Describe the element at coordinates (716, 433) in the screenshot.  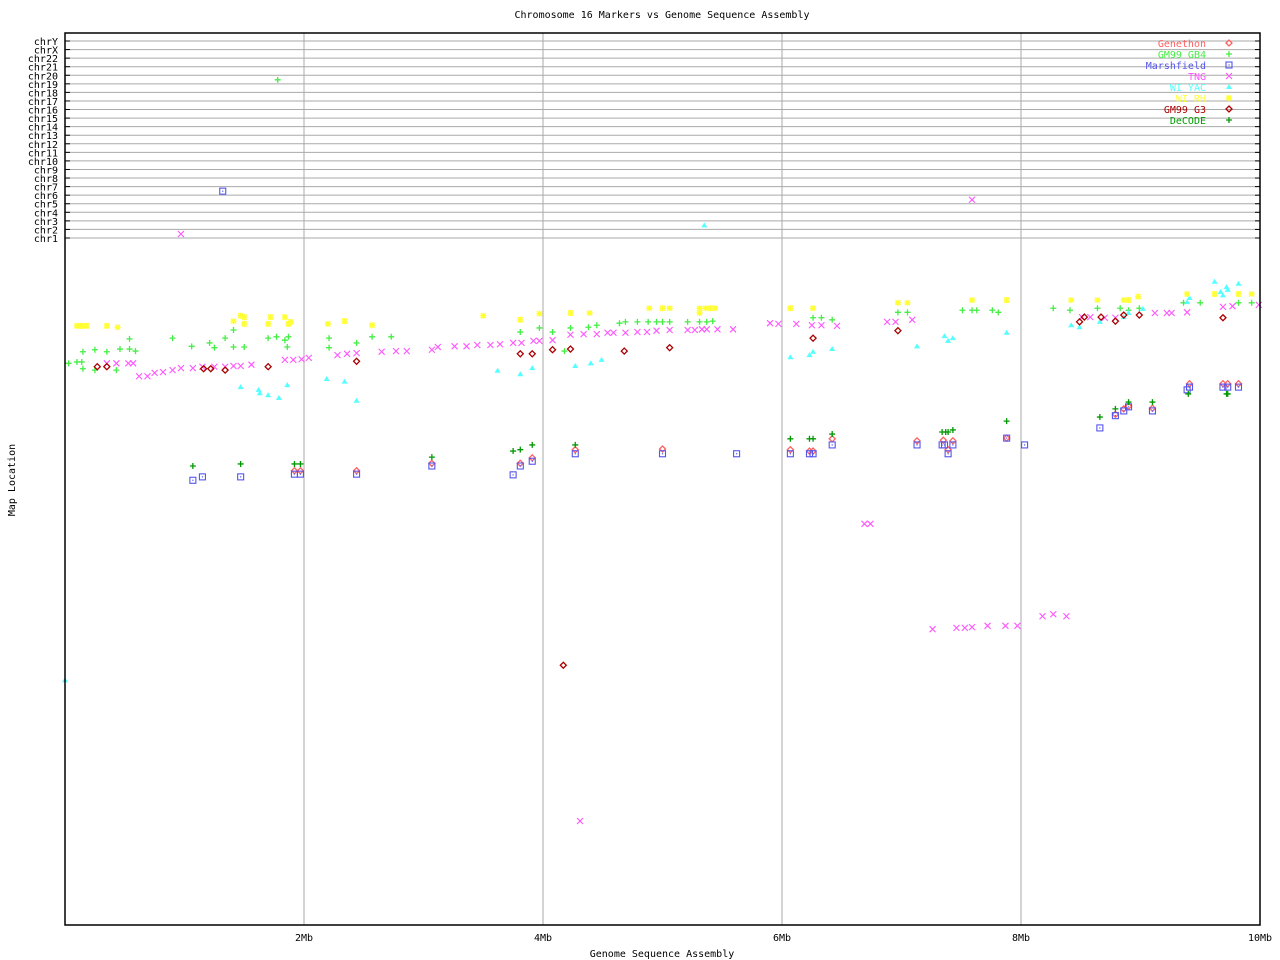
I see `series-marshfield` at that location.